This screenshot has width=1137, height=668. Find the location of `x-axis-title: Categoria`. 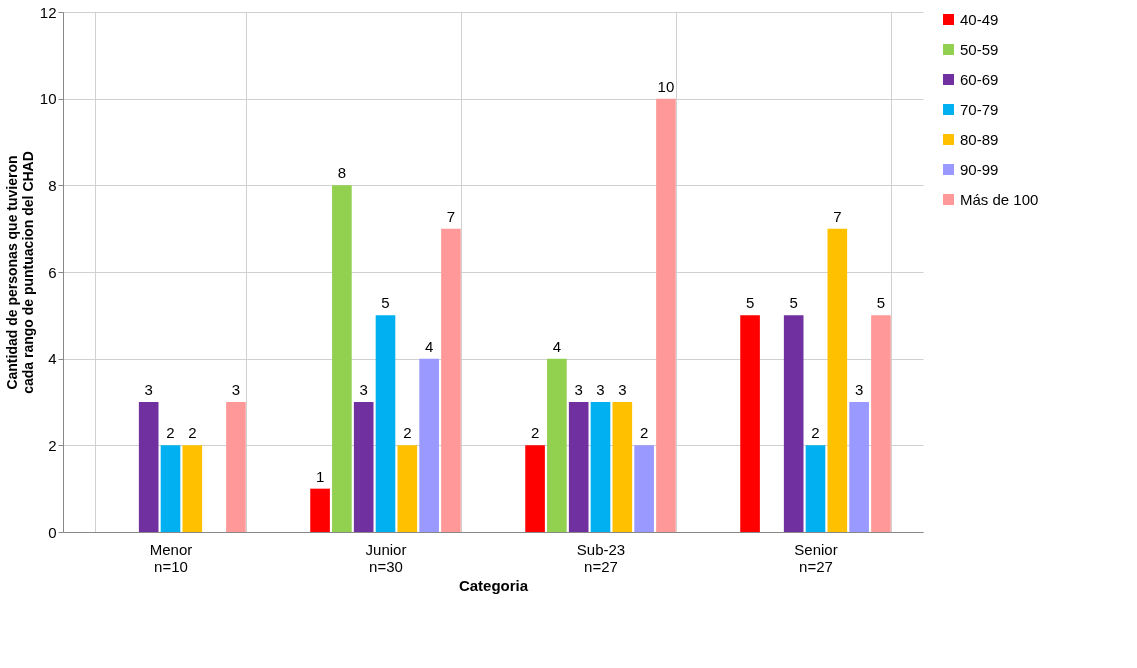

x-axis-title: Categoria is located at coordinates (493, 585).